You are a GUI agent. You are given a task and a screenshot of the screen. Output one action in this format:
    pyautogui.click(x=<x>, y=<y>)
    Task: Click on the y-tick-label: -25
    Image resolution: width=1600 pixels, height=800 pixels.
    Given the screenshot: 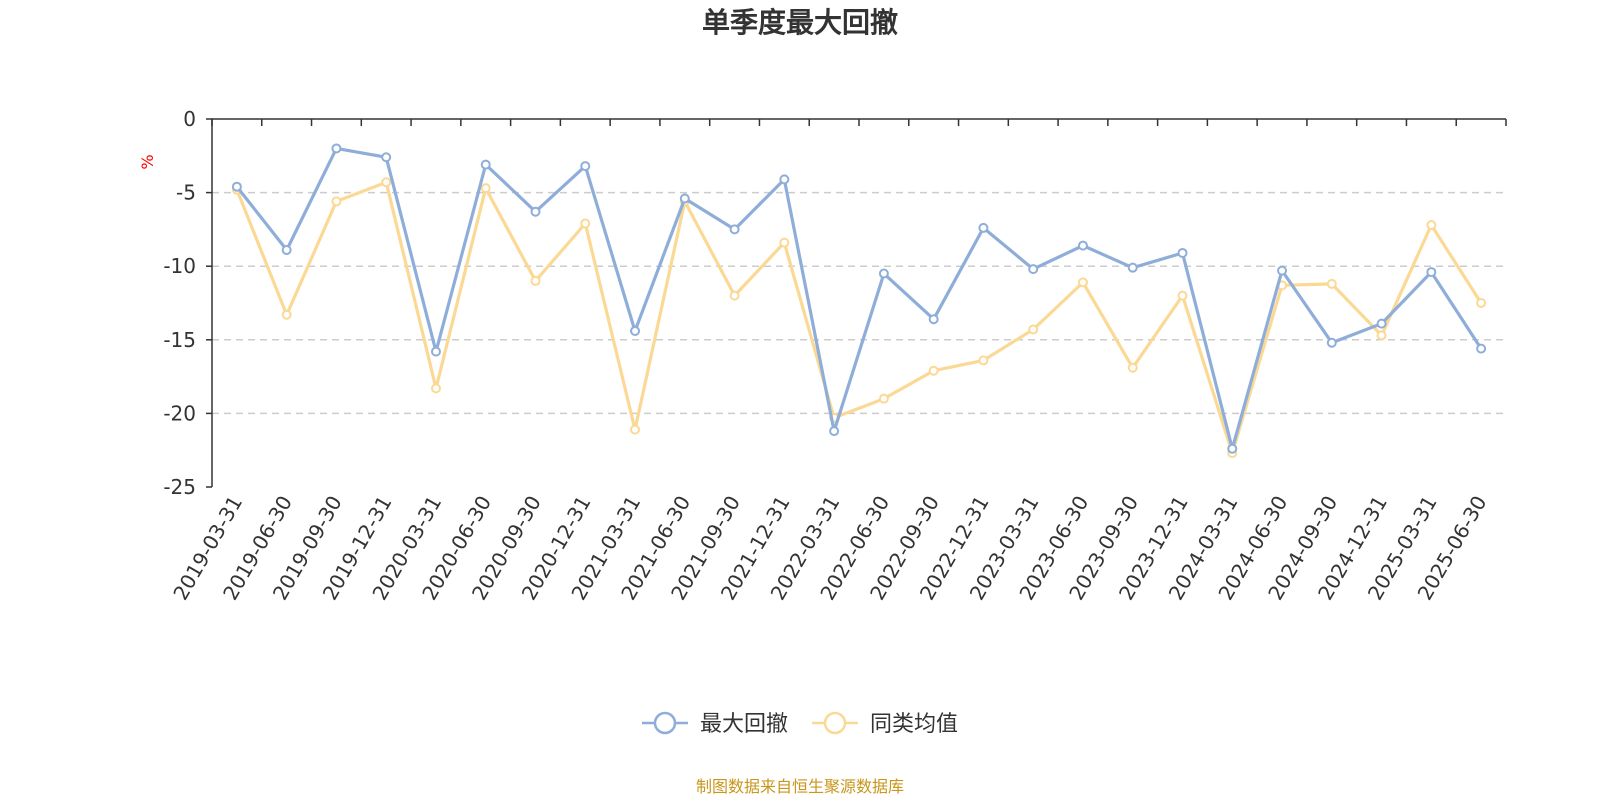 What is the action you would take?
    pyautogui.click(x=179, y=487)
    